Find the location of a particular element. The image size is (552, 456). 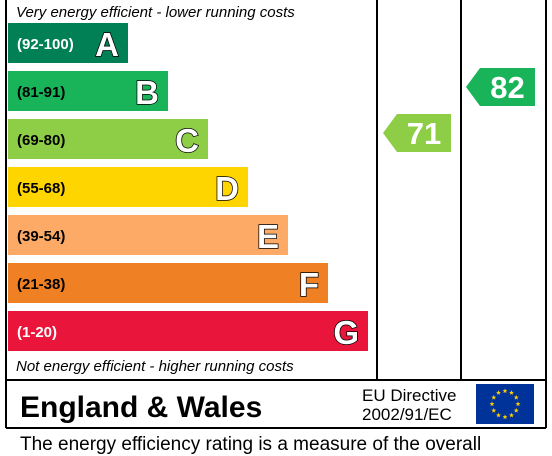

band-c: (69-80) C is located at coordinates (108, 139).